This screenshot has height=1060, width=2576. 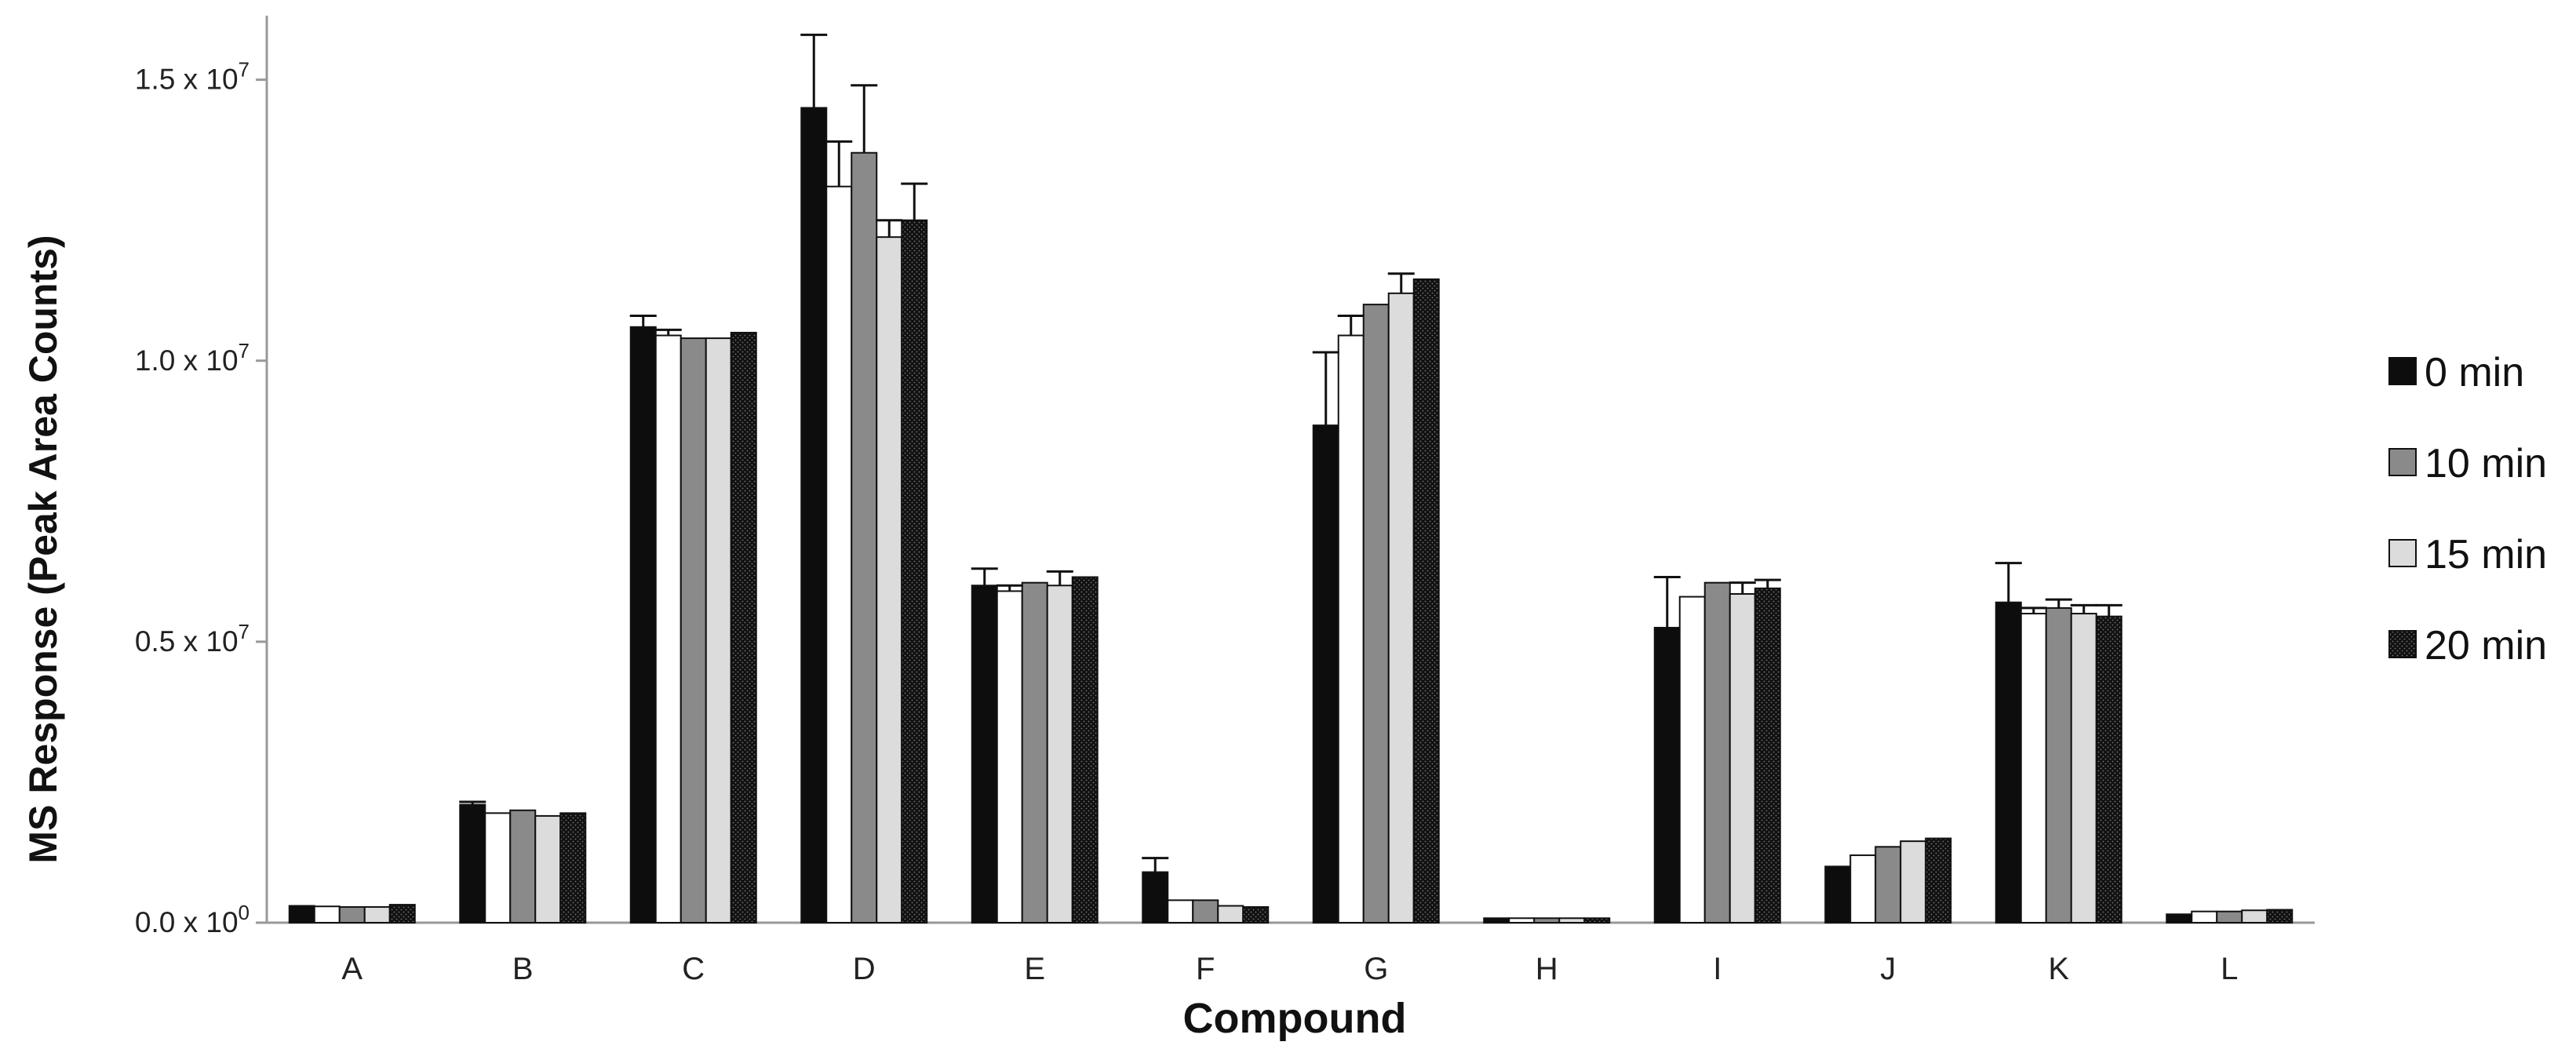 What do you see at coordinates (914, 571) in the screenshot?
I see `bar-D-20-min` at bounding box center [914, 571].